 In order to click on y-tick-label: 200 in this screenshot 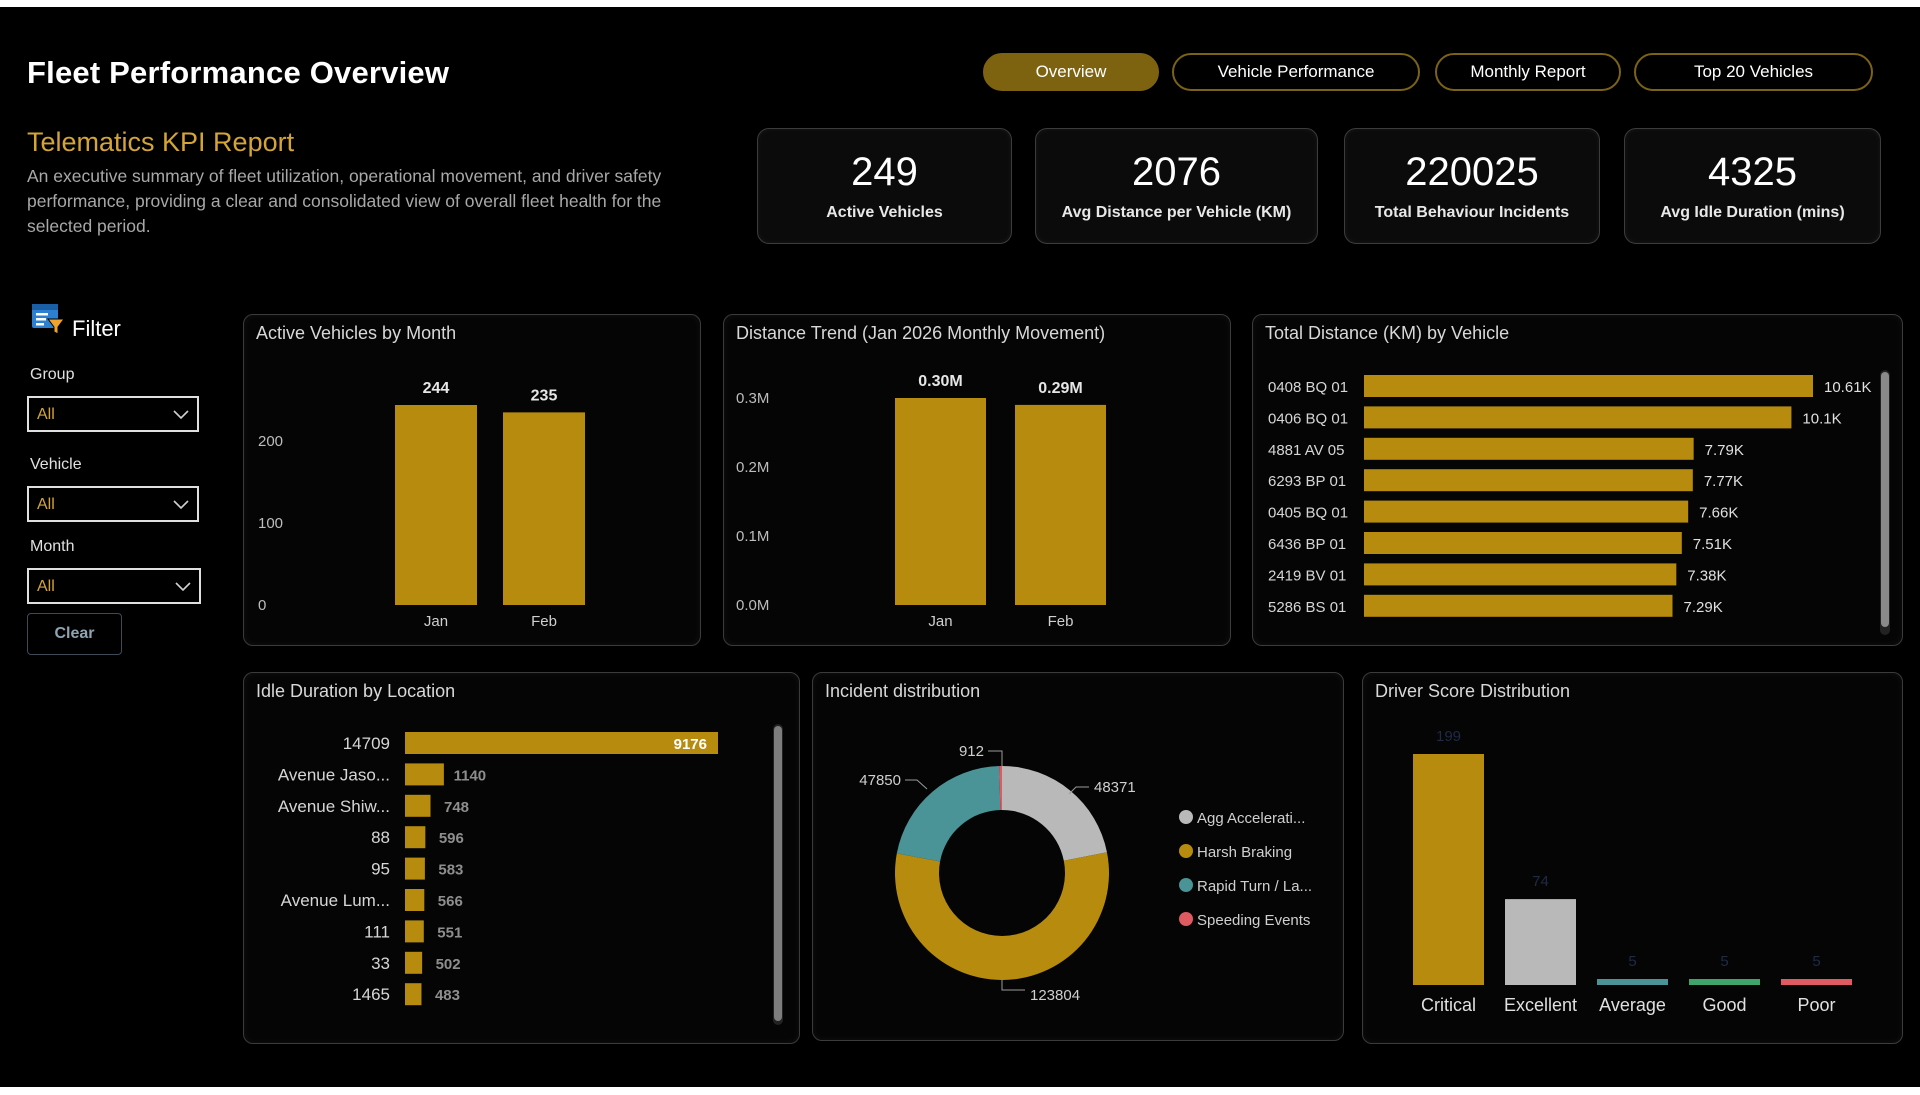, I will do `click(270, 441)`.